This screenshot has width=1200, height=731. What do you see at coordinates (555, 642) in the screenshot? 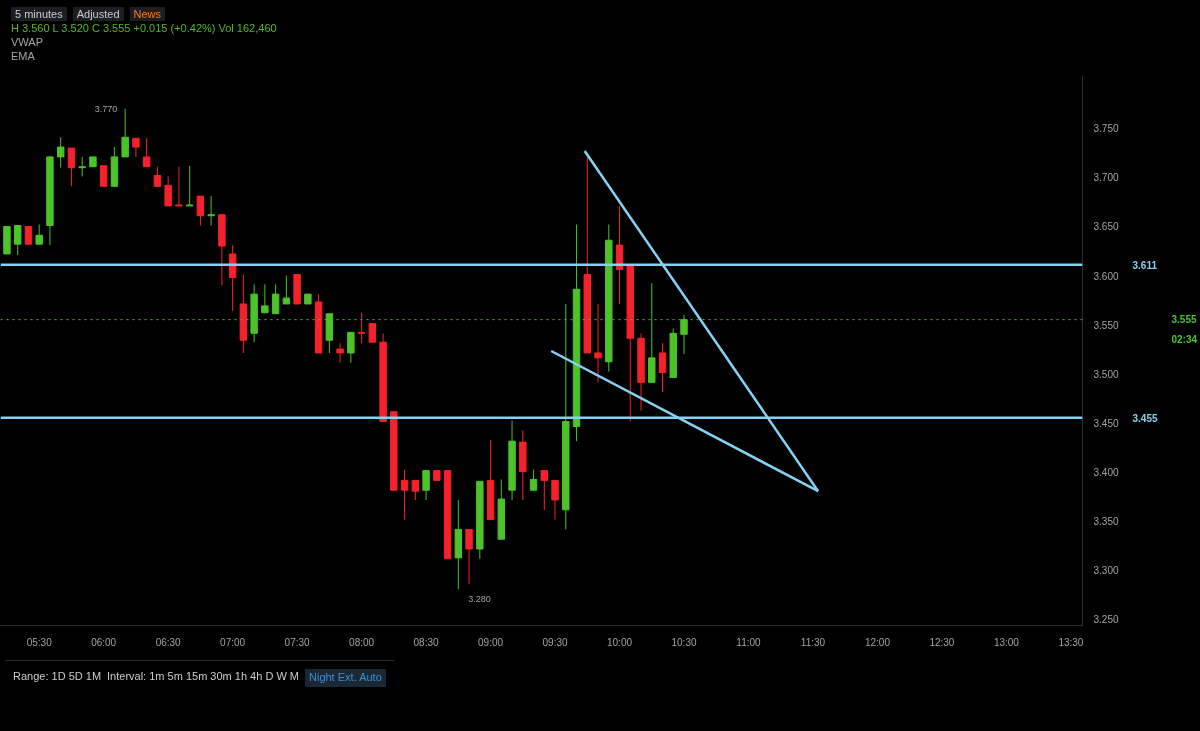
I see `x-tick-label: 09:30` at bounding box center [555, 642].